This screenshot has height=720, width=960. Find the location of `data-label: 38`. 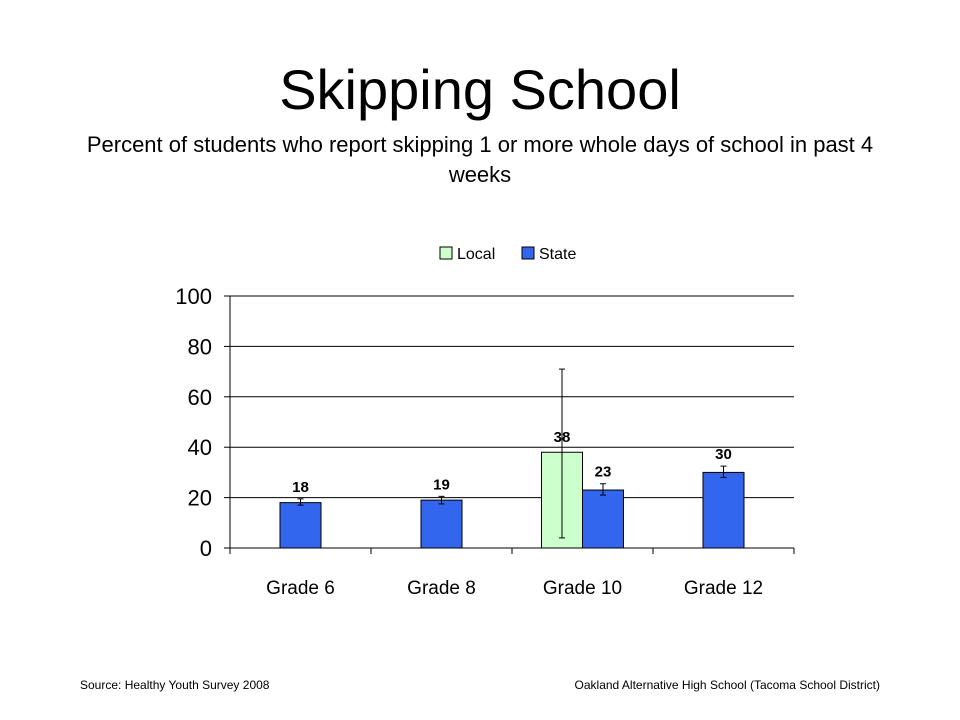

data-label: 38 is located at coordinates (562, 437).